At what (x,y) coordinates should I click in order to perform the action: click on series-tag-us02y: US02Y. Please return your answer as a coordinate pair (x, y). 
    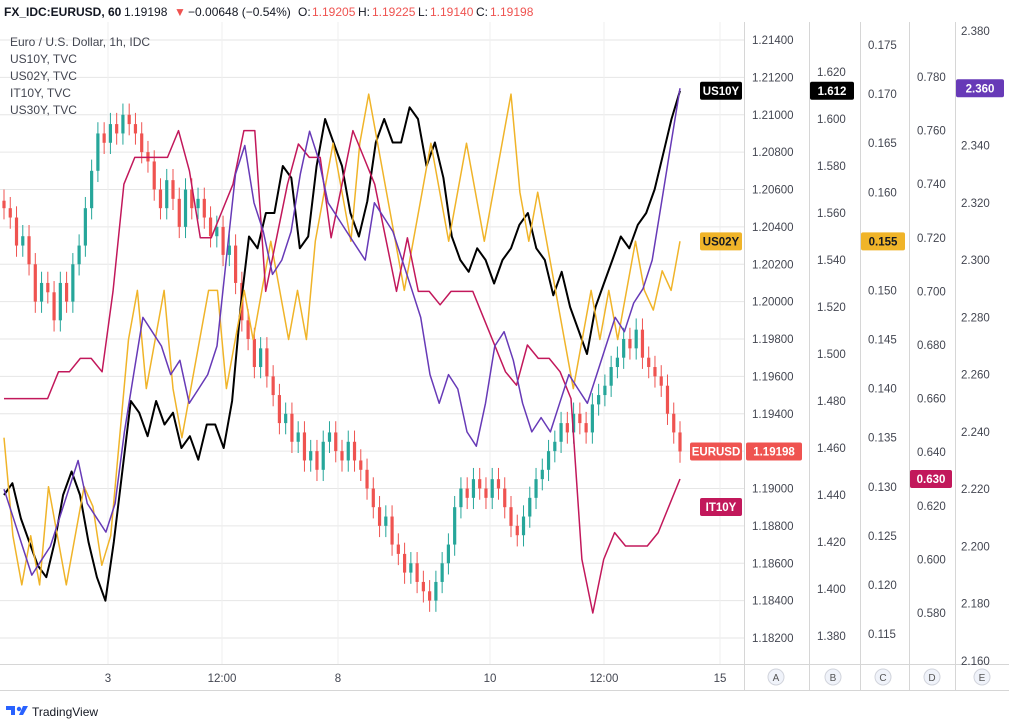
    Looking at the image, I should click on (721, 241).